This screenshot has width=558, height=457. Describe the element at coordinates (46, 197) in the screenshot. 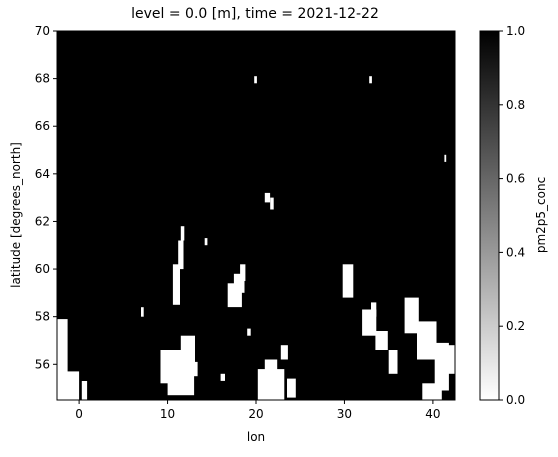

I see `y-axis-ticks: 56 58 60 62 64 66 68 70` at that location.